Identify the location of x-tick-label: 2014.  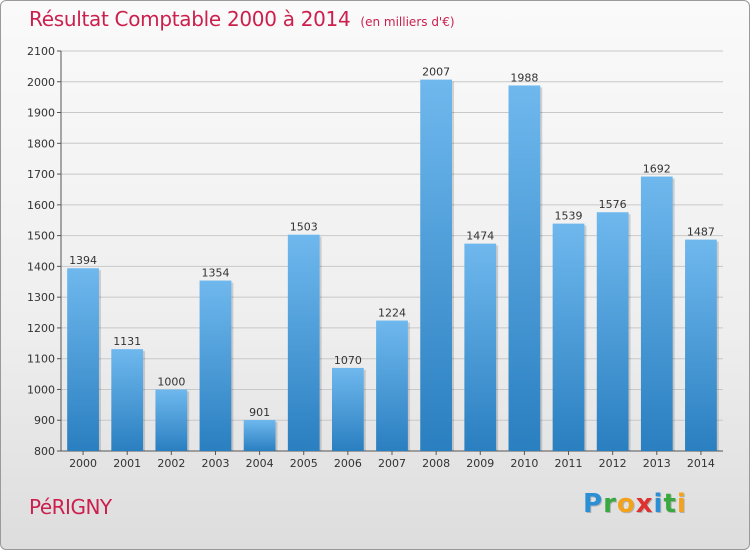
(701, 463).